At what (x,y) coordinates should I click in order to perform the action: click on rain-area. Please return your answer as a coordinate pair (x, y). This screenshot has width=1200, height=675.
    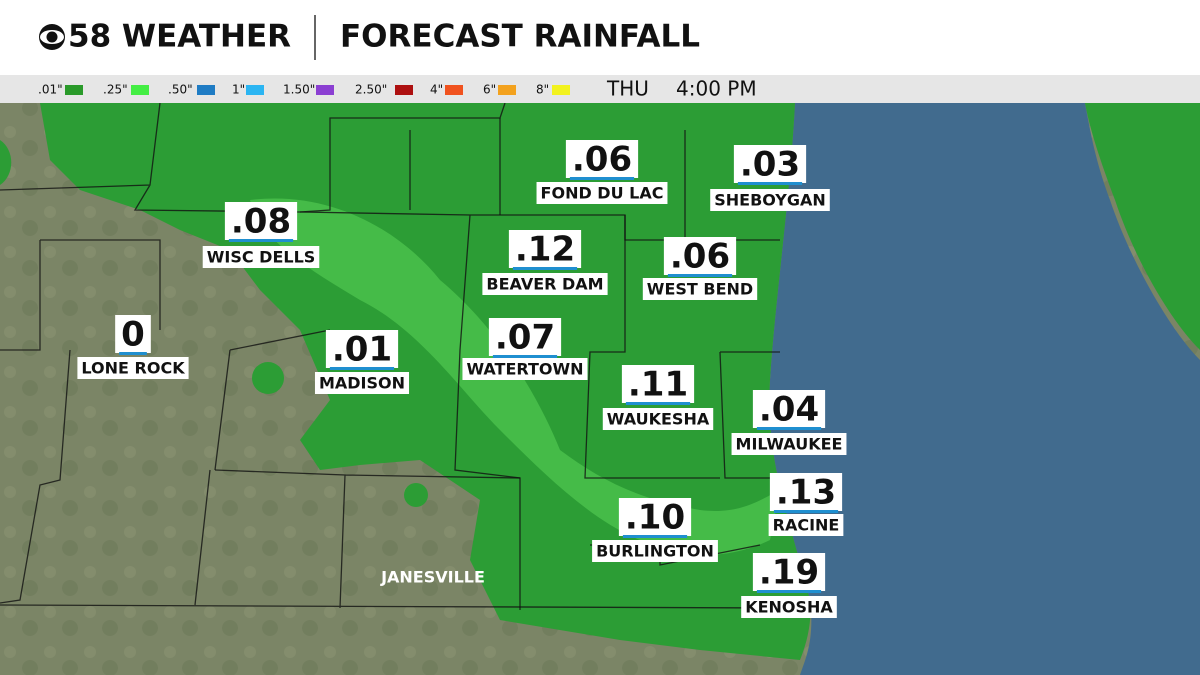
    Looking at the image, I should click on (1142, 226).